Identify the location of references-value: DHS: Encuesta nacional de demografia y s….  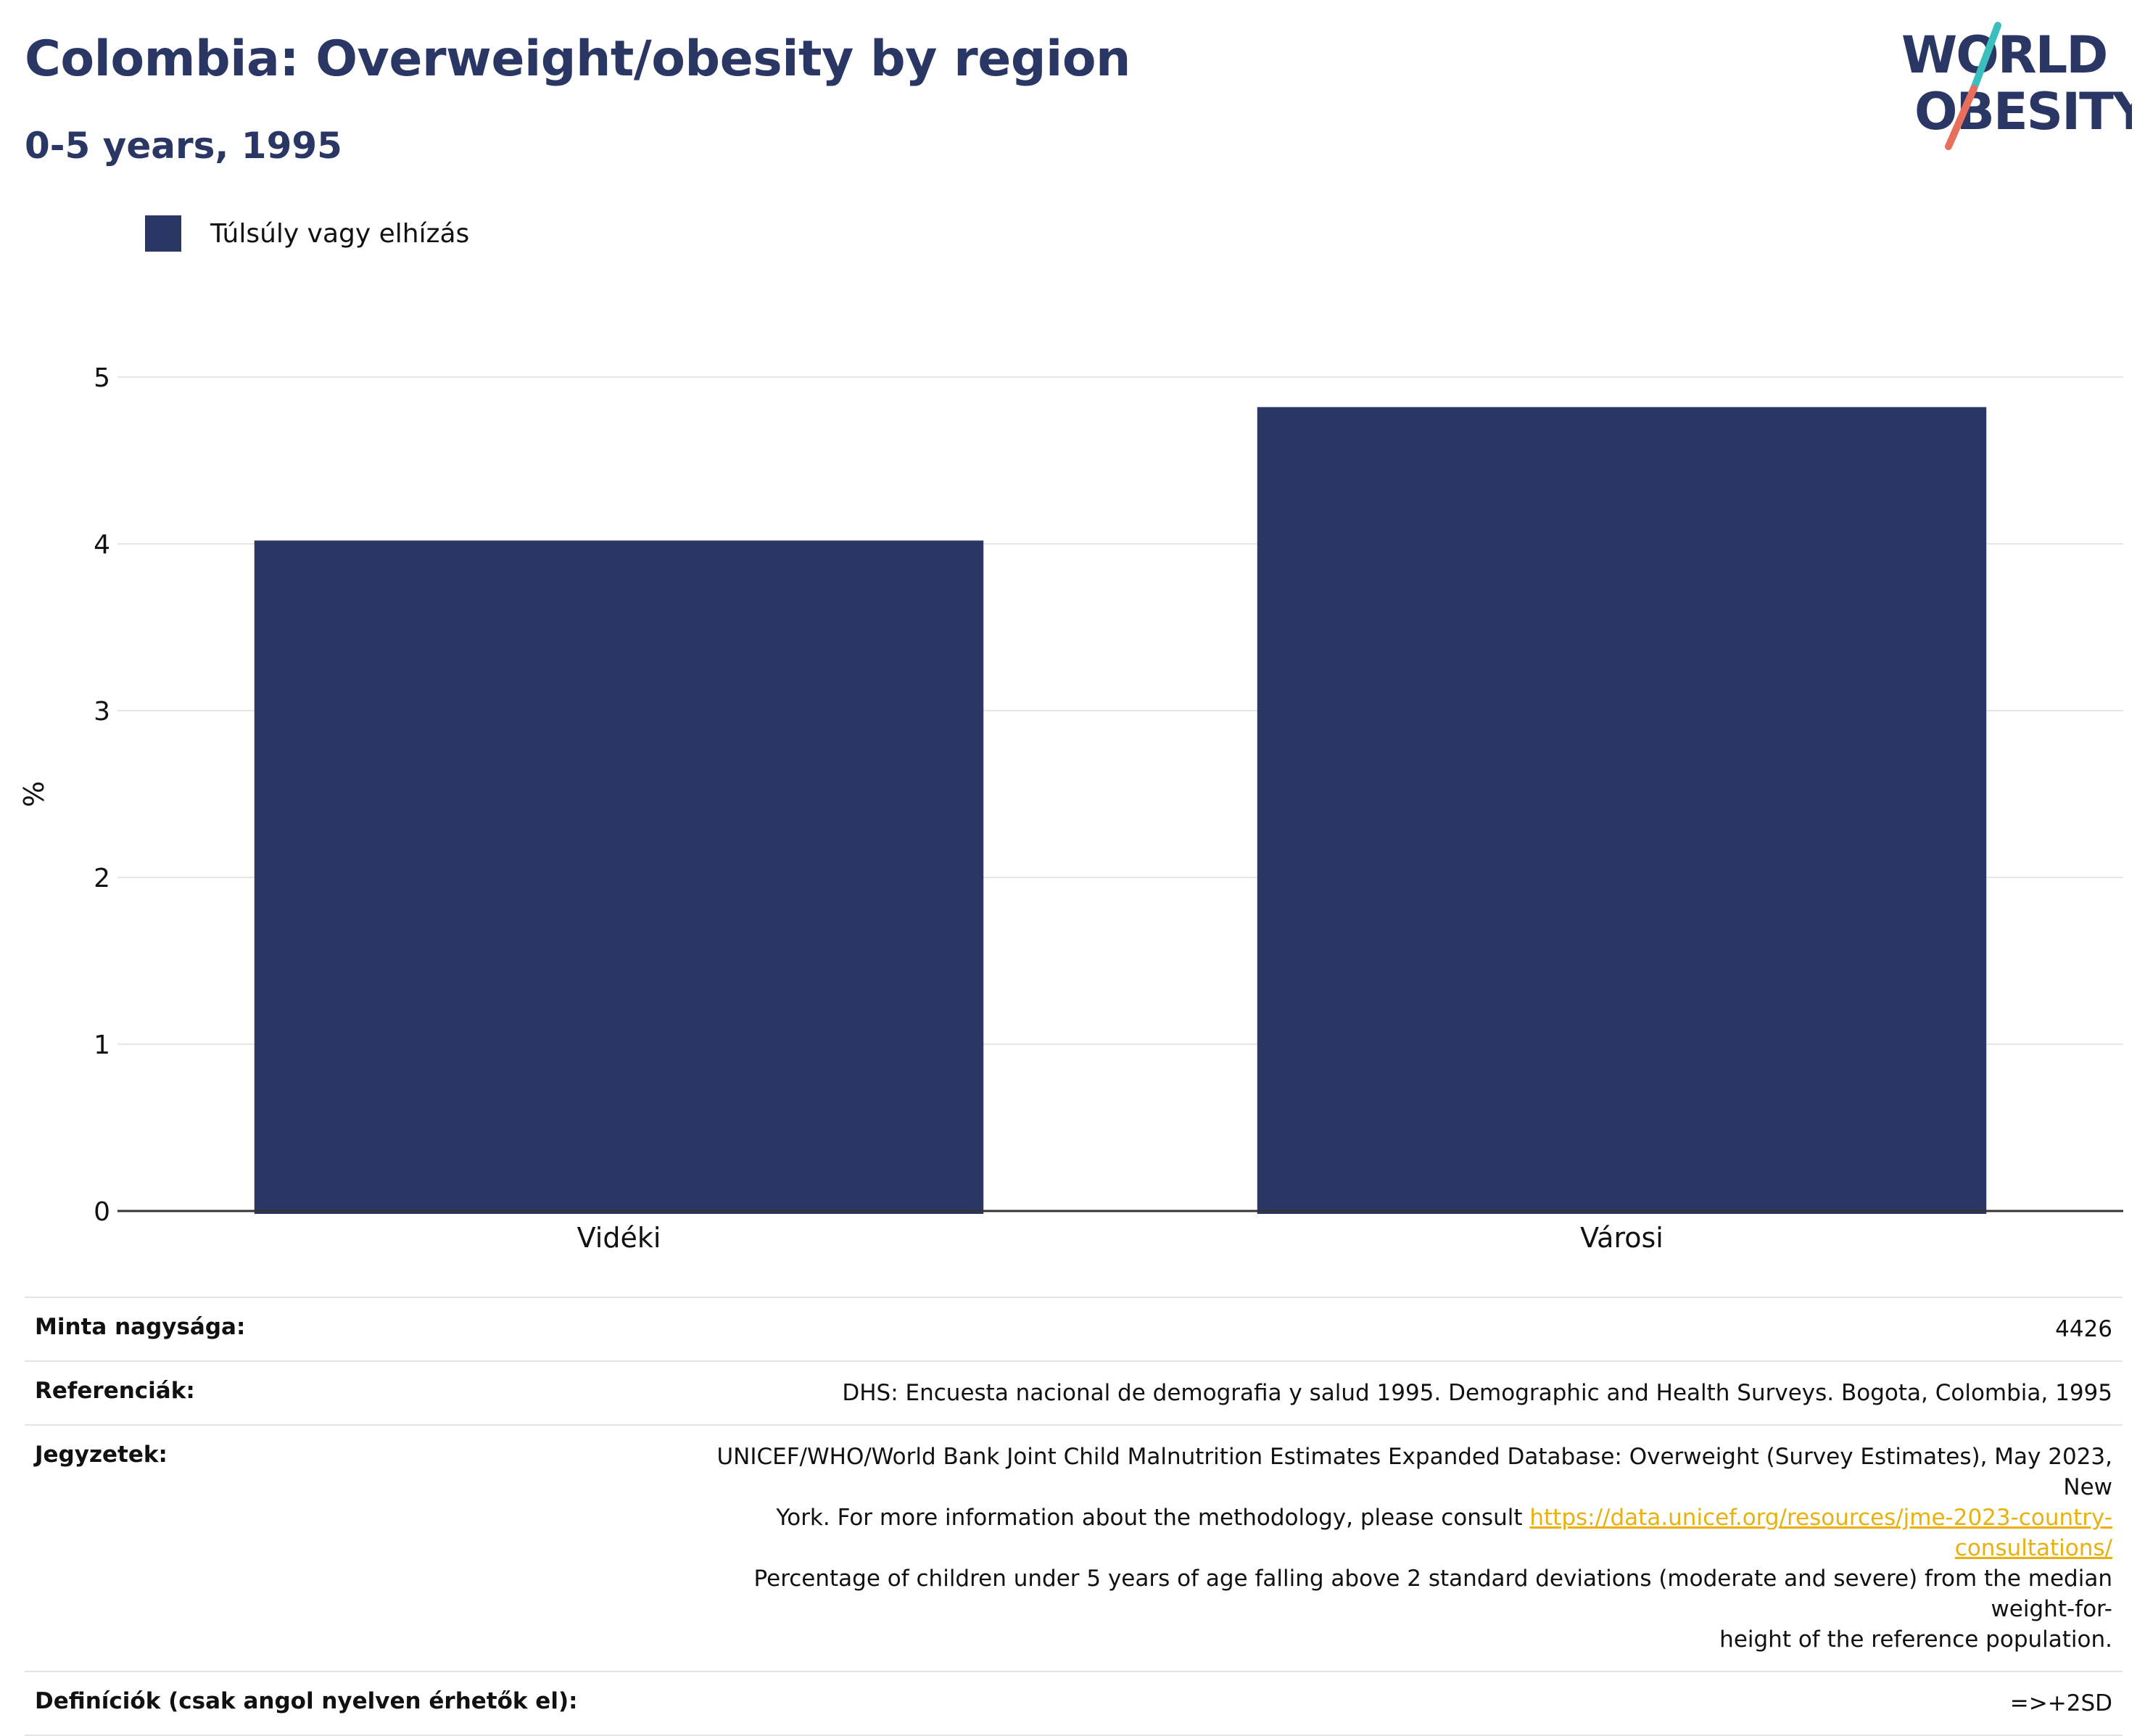
(1411, 1393).